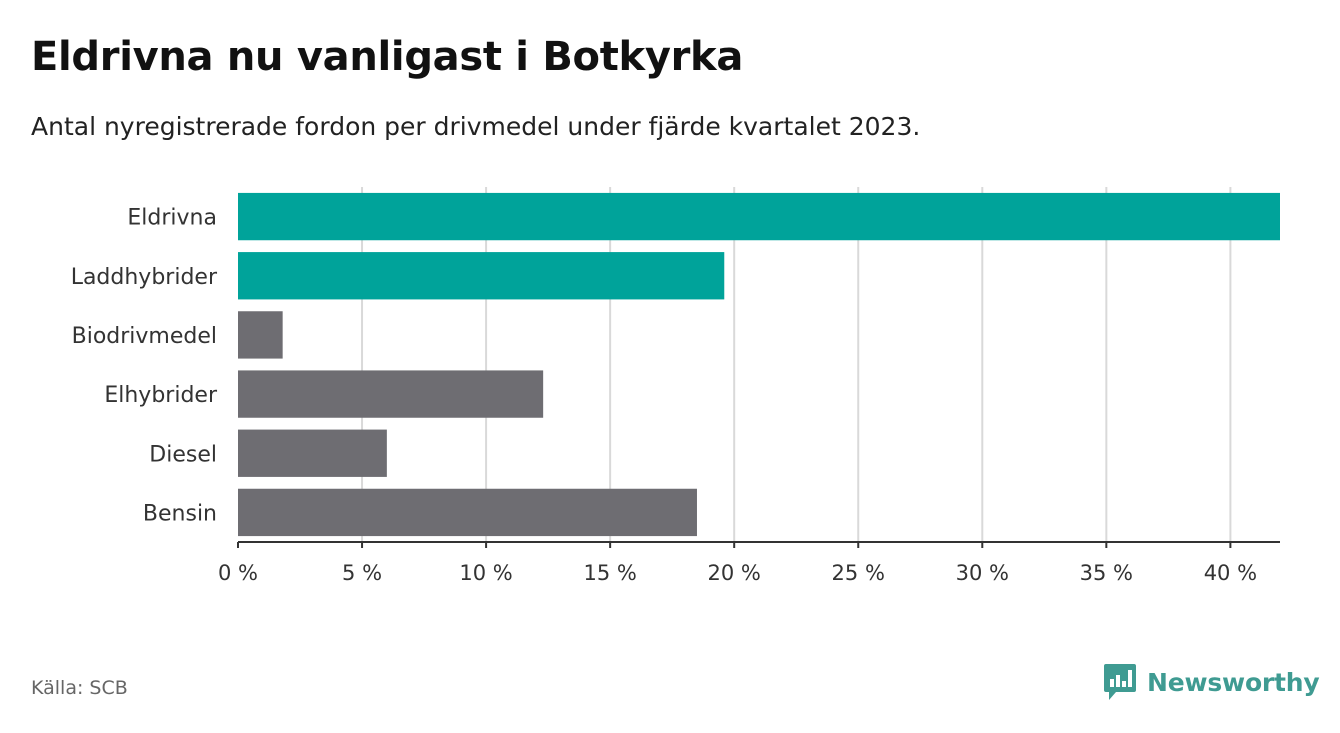  What do you see at coordinates (609, 573) in the screenshot?
I see `x-tick-label: 15 %` at bounding box center [609, 573].